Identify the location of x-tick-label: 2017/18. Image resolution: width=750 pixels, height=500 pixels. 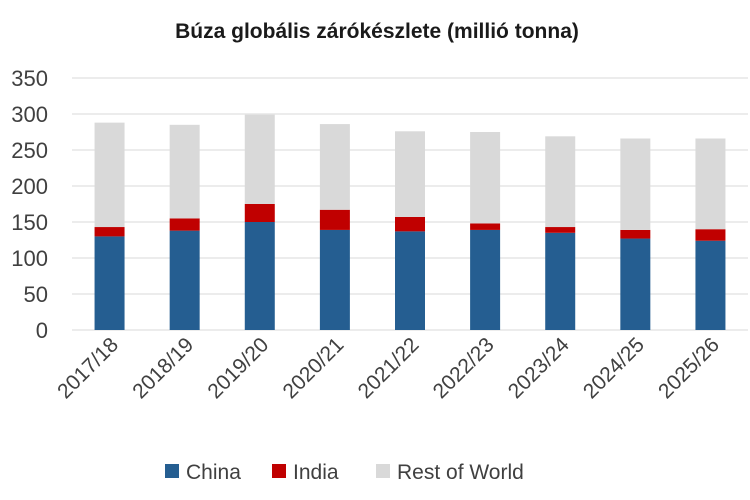
(88, 368).